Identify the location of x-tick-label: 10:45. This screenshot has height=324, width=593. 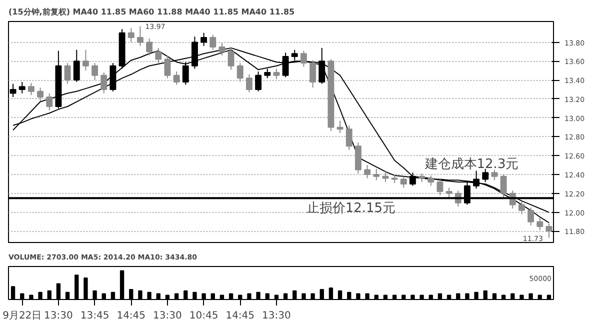
(203, 316).